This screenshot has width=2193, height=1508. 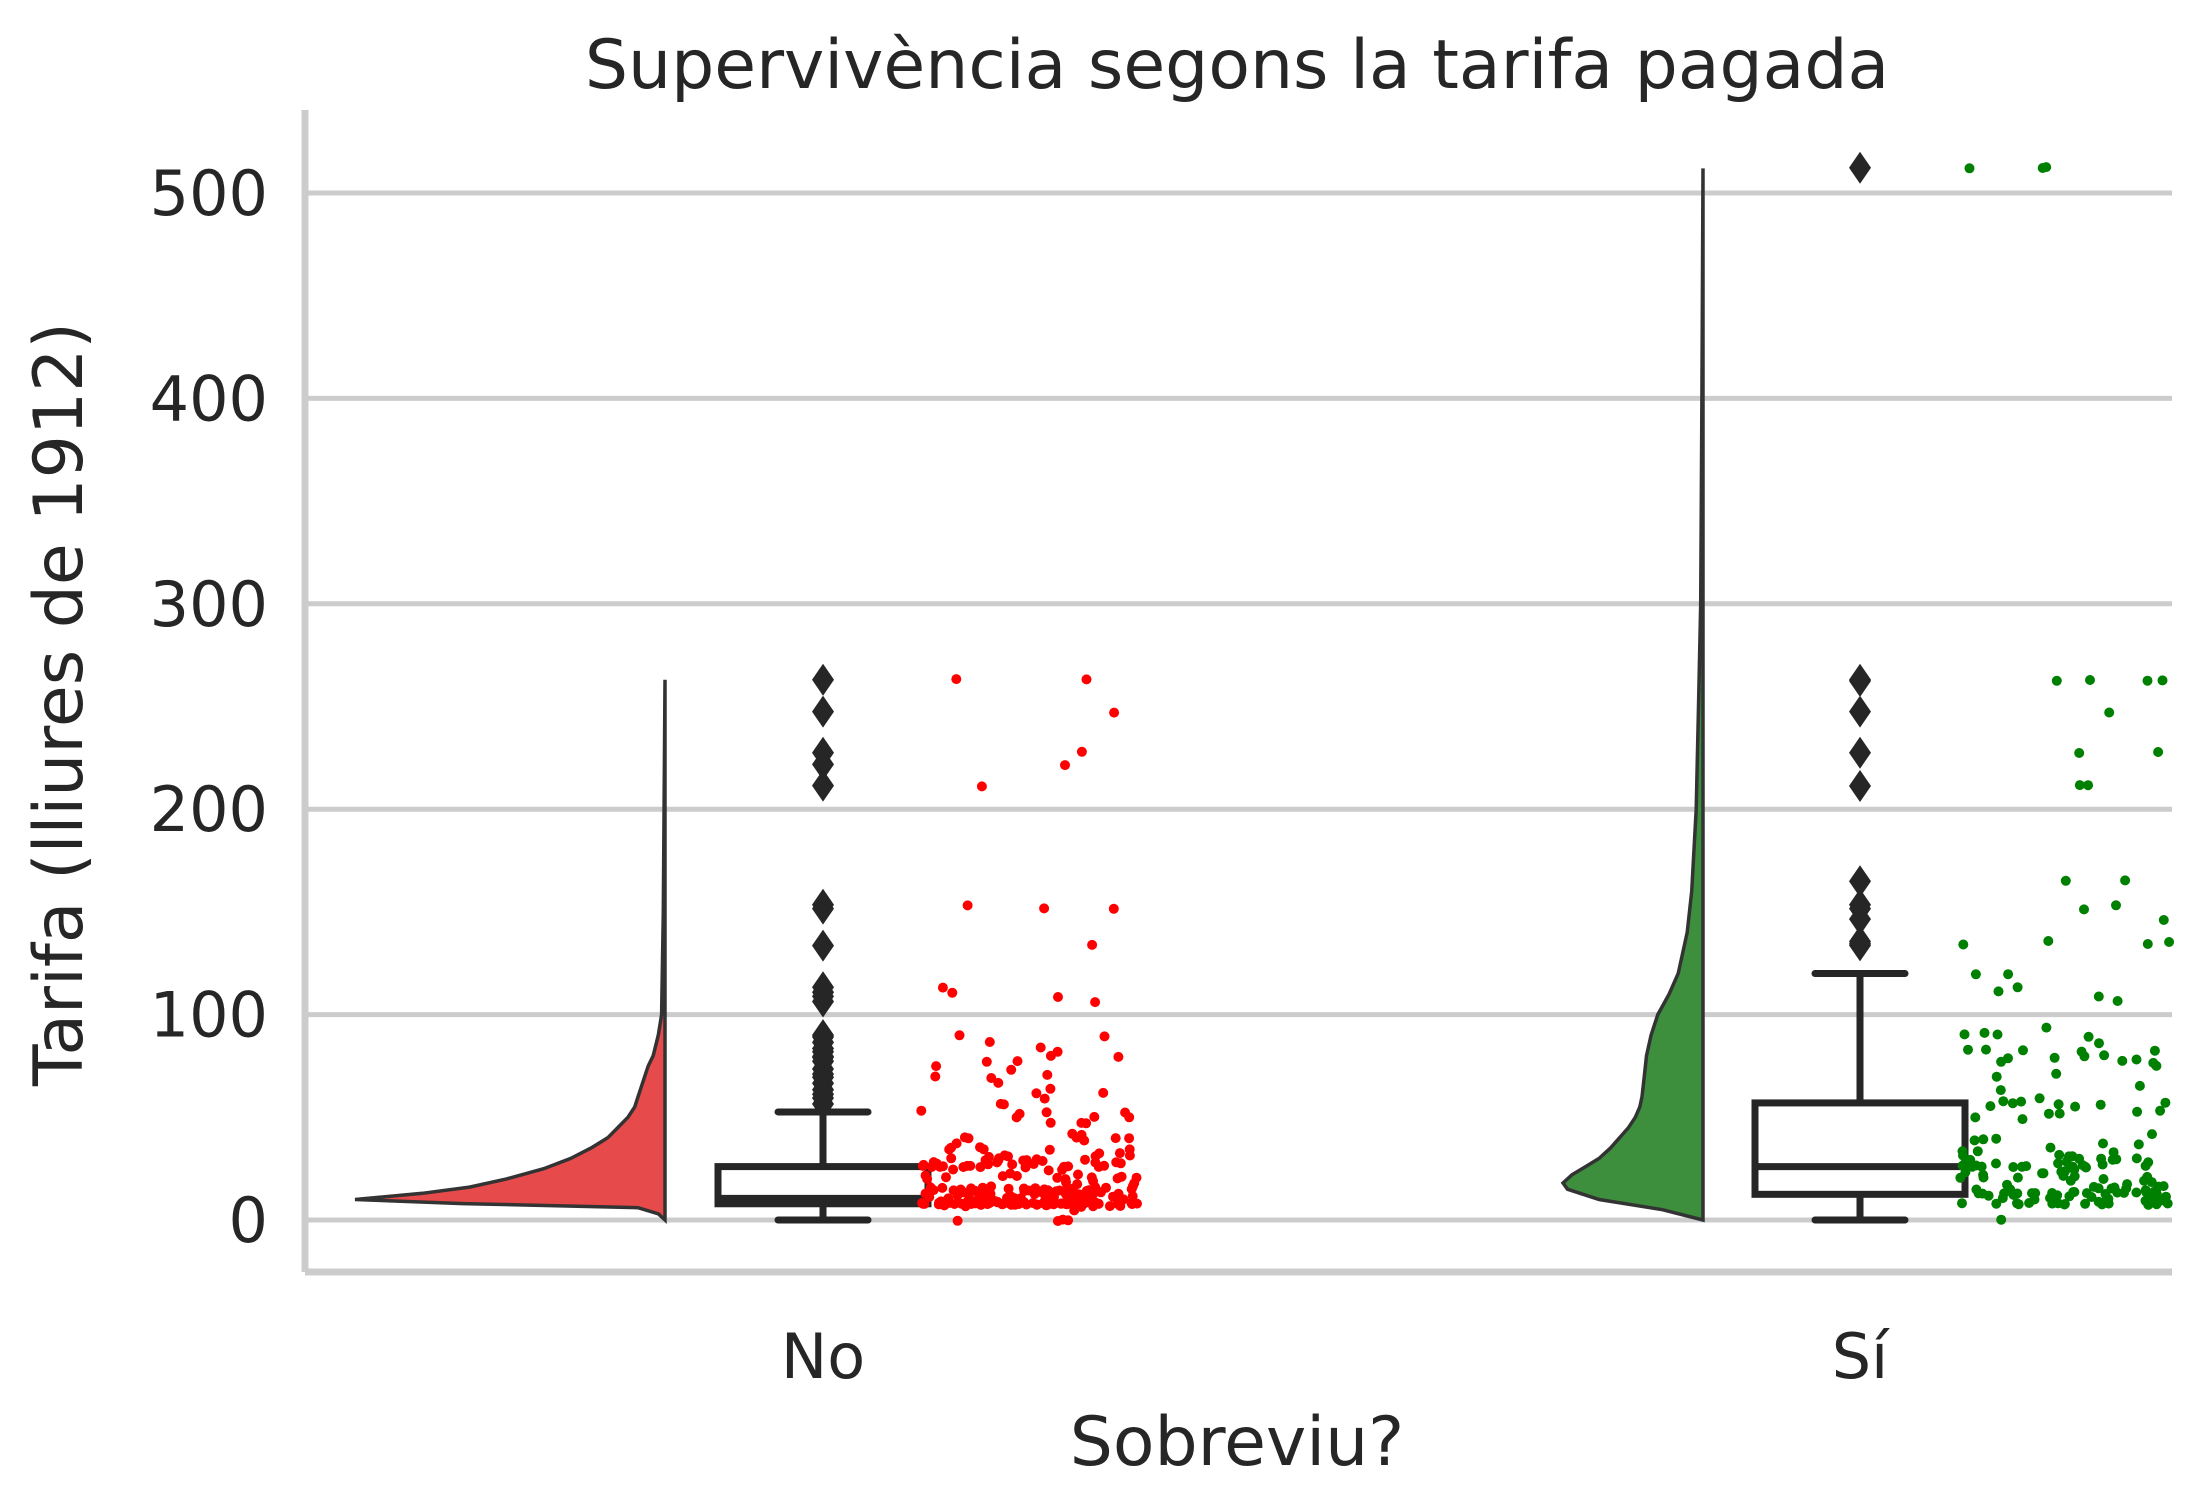 I want to click on y-tick-label-200: 200, so click(x=209, y=809).